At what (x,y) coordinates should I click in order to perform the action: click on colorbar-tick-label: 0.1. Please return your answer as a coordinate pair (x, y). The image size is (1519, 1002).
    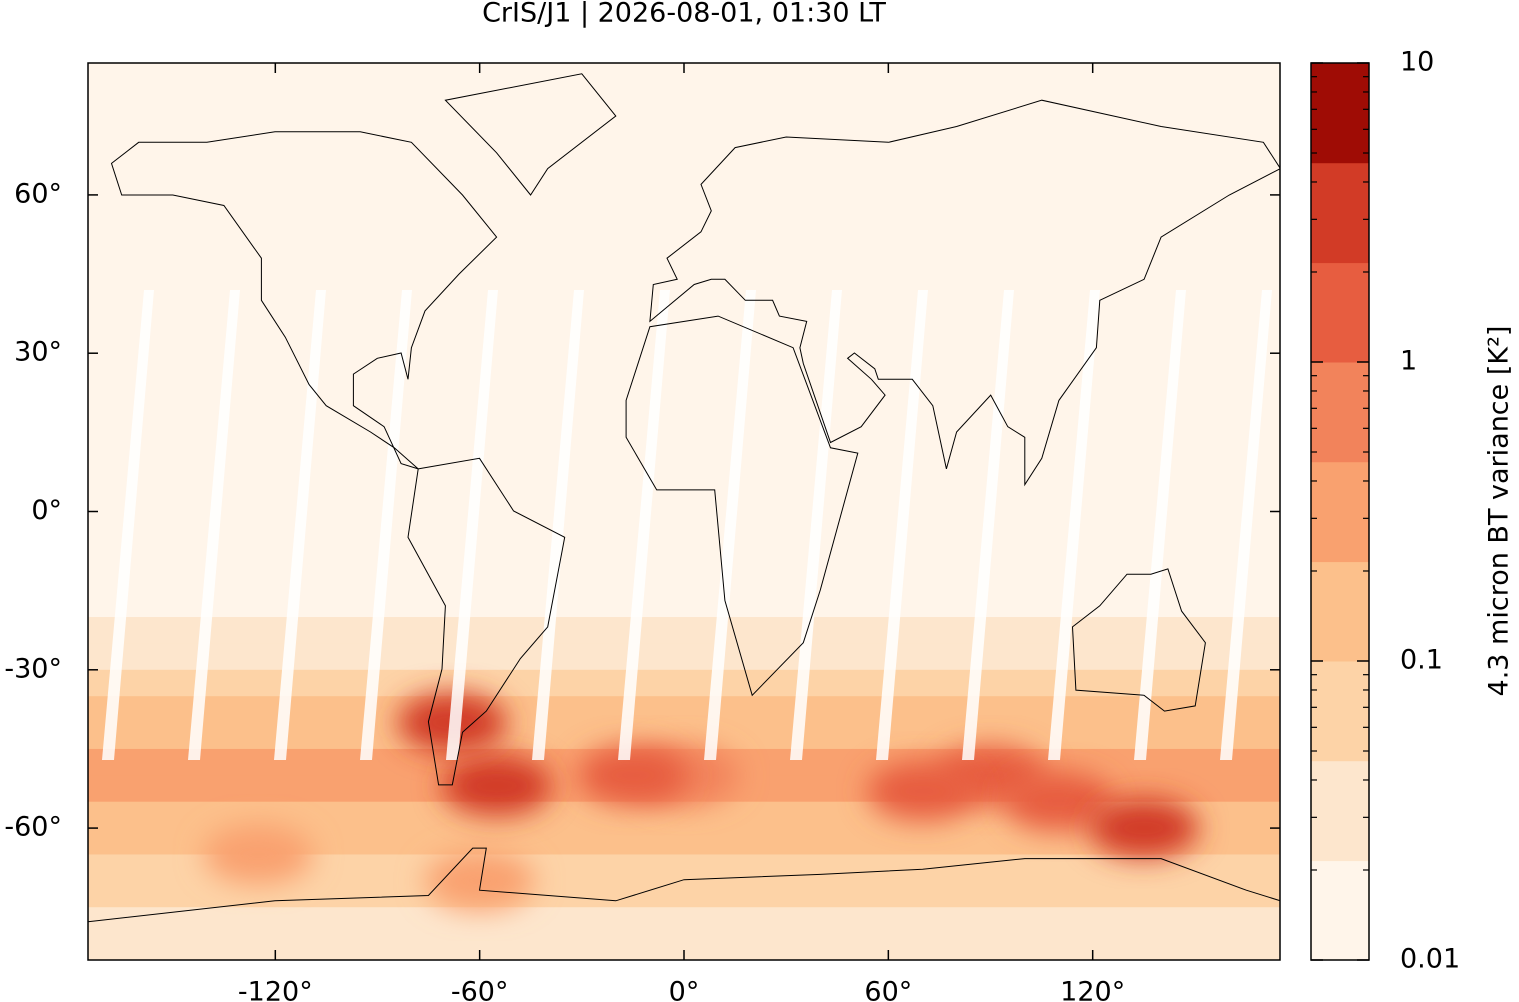
    Looking at the image, I should click on (1421, 660).